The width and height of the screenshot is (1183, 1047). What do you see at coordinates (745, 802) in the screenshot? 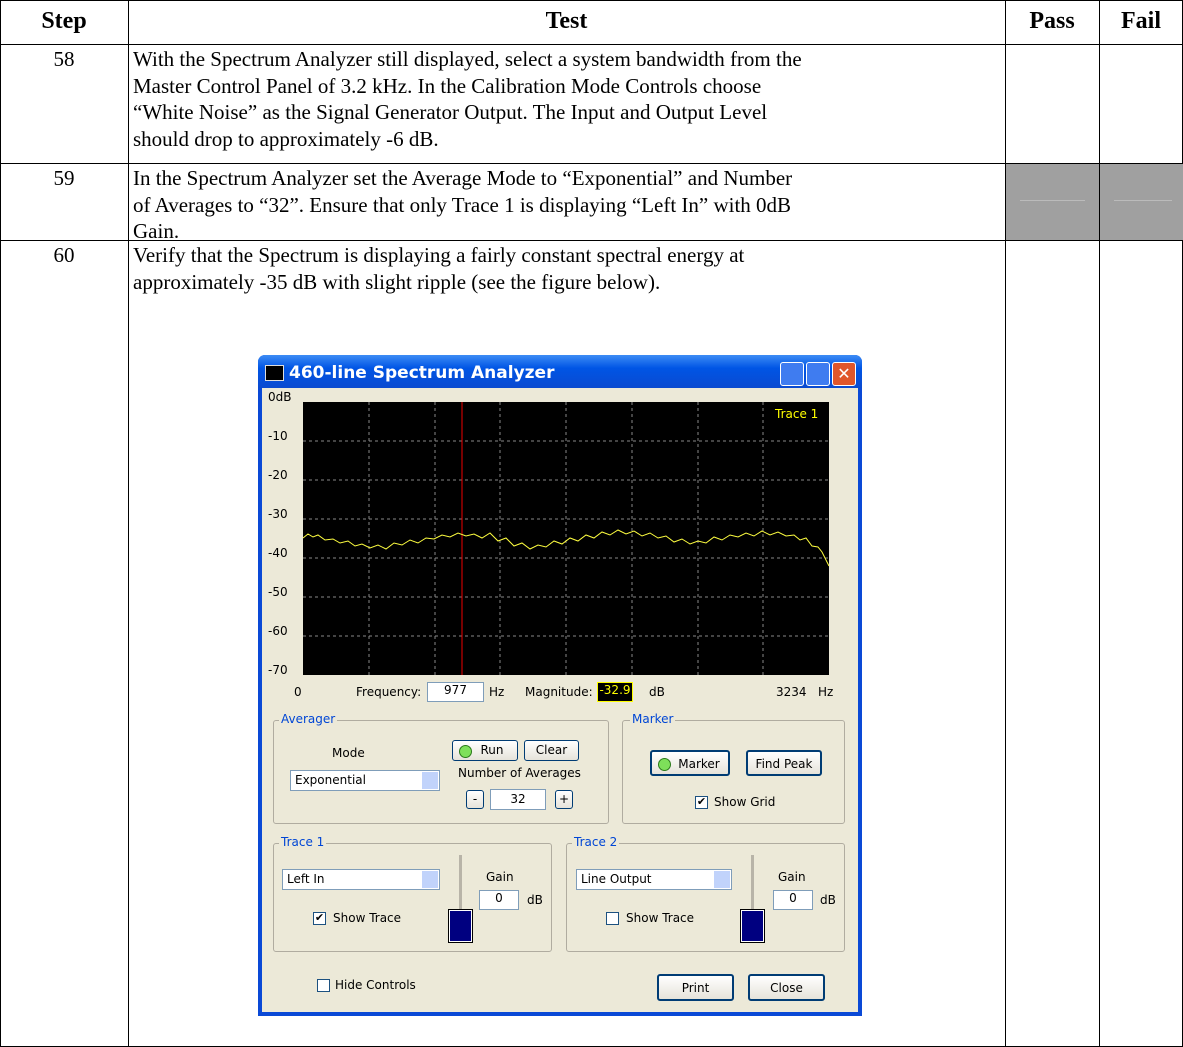
I see `checkbox-label: Show Grid` at bounding box center [745, 802].